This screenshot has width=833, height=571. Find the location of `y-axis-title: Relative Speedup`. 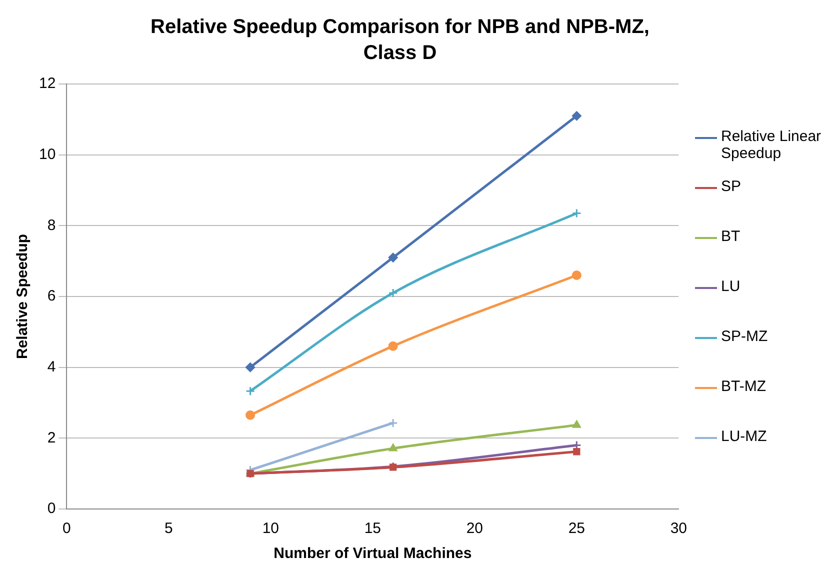

y-axis-title: Relative Speedup is located at coordinates (23, 297).